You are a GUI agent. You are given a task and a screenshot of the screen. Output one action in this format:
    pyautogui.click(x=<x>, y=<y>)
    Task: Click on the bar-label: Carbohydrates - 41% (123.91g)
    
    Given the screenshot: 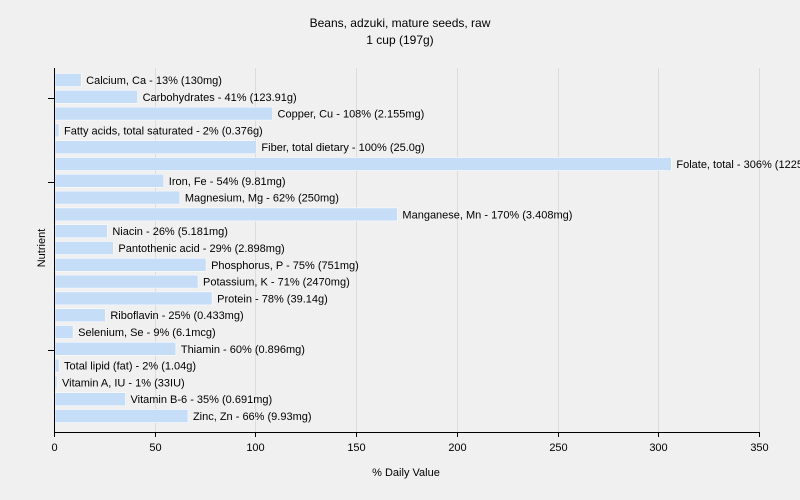 What is the action you would take?
    pyautogui.click(x=220, y=98)
    